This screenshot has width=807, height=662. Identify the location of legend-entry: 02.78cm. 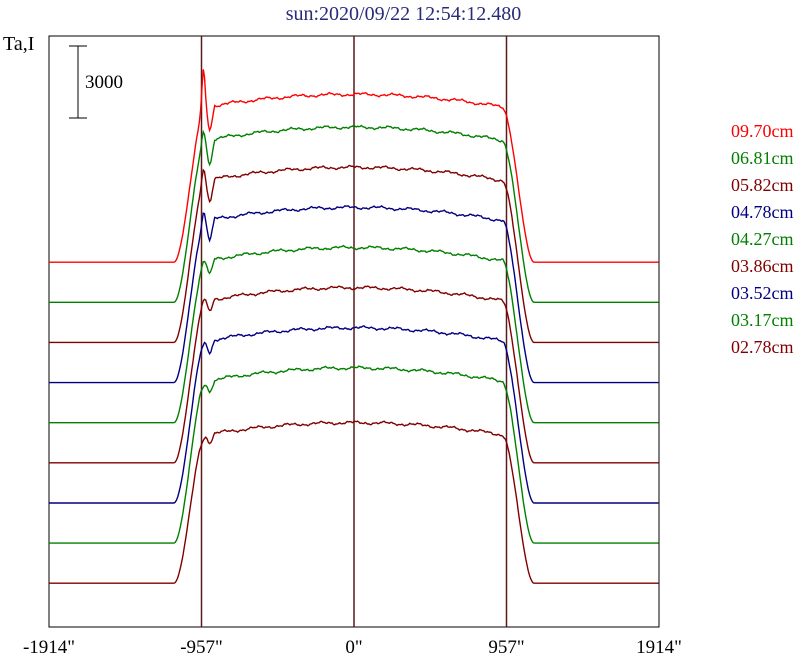
(762, 347).